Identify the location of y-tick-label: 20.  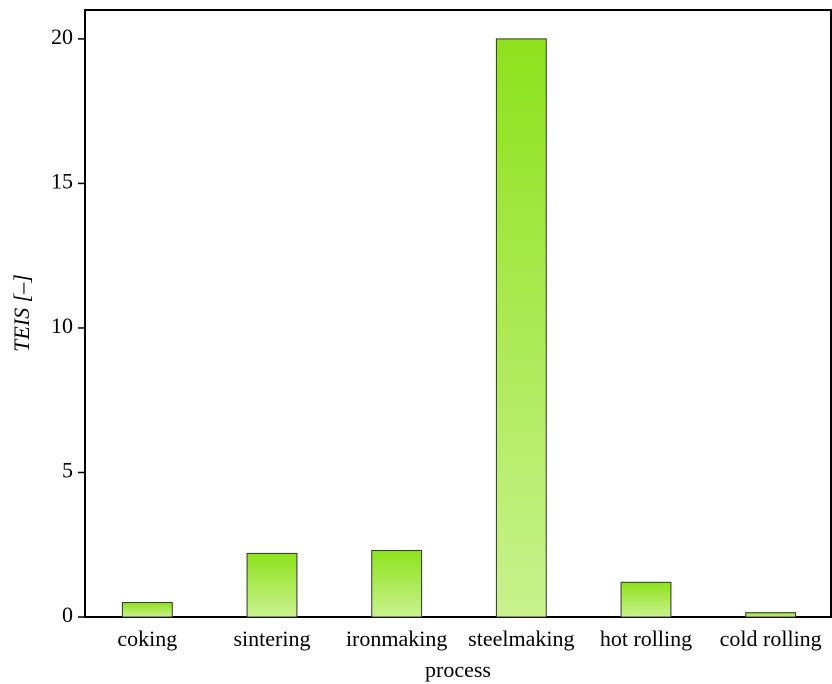
(62, 36).